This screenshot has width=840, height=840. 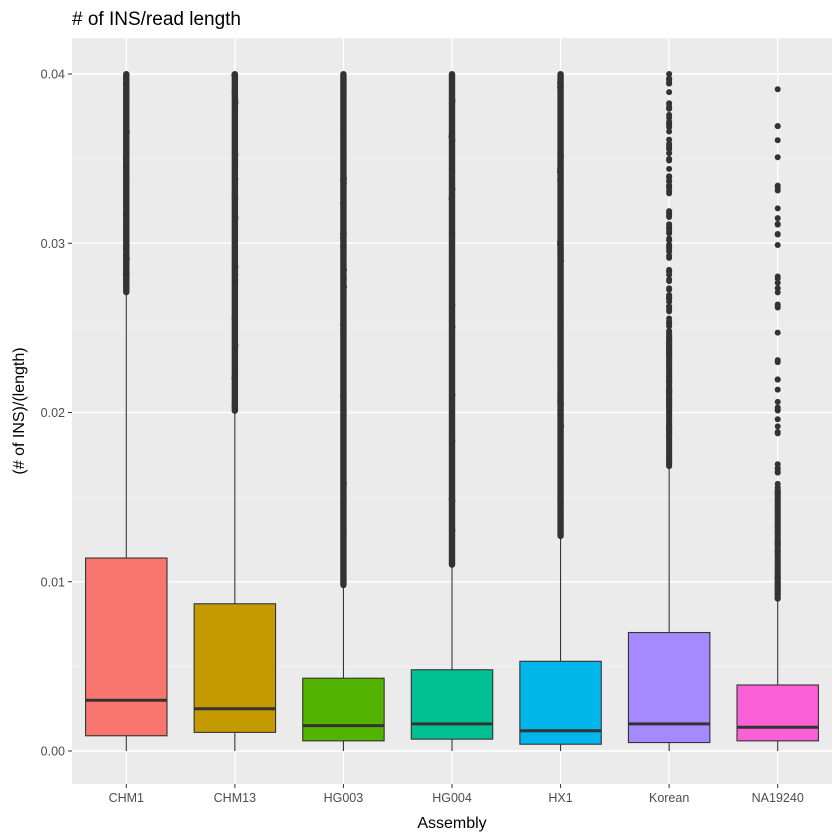 I want to click on y-tick-label: 0.01, so click(x=53, y=582).